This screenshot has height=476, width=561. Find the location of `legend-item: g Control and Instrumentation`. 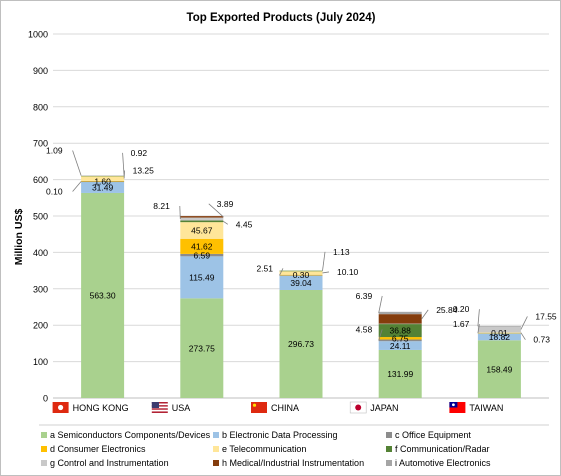

legend-item: g Control and Instrumentation is located at coordinates (105, 463).